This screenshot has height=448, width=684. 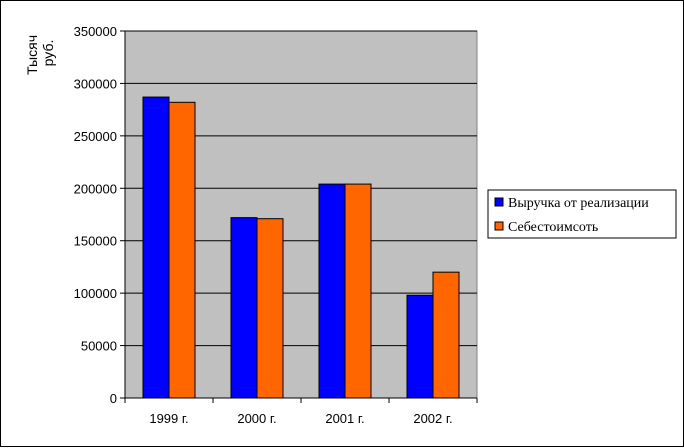 What do you see at coordinates (256, 418) in the screenshot?
I see `x-tick-label: 2000 г.` at bounding box center [256, 418].